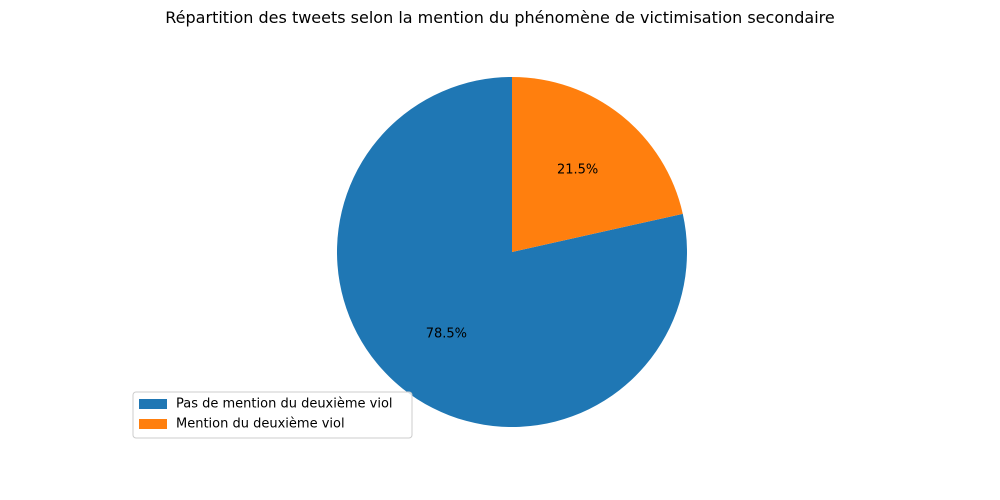  What do you see at coordinates (446, 333) in the screenshot?
I see `pie-slice-label-0: 78.5%` at bounding box center [446, 333].